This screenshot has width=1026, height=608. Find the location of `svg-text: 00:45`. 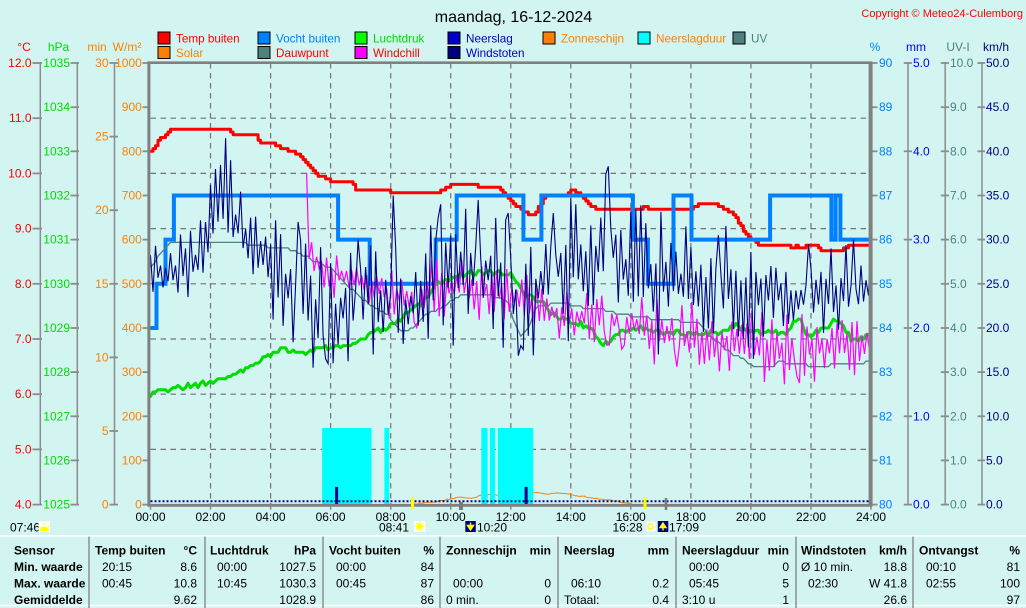

svg-text: 00:45 is located at coordinates (117, 584).